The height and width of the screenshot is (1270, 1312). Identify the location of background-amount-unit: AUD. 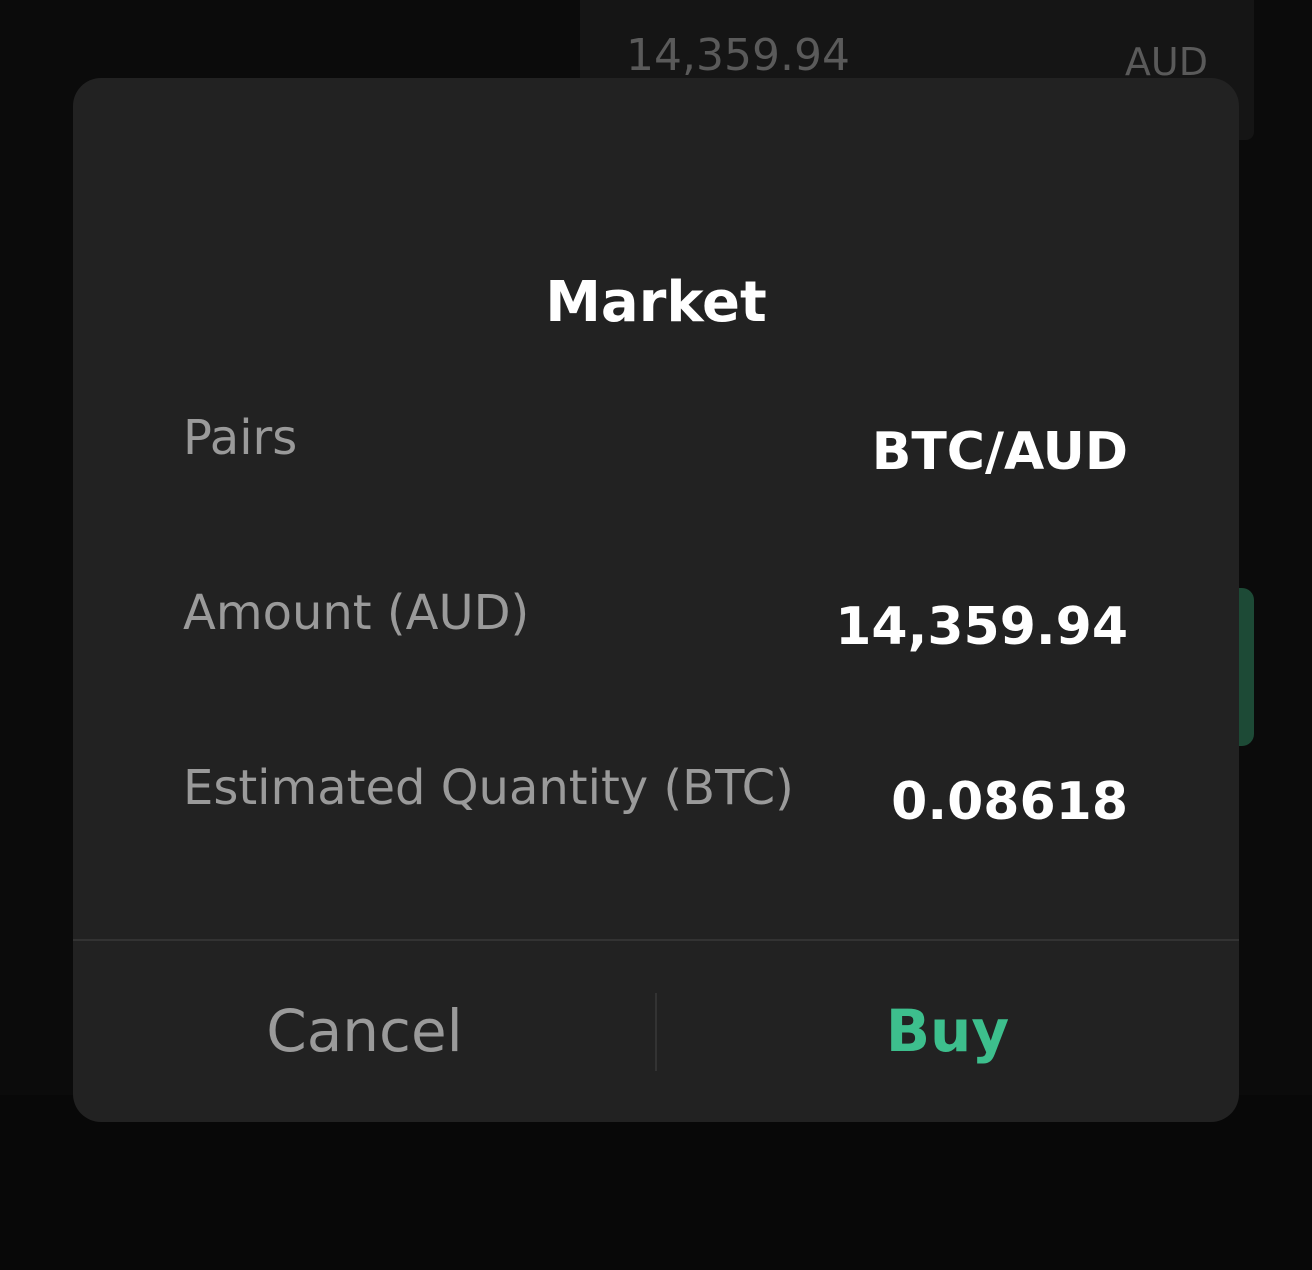
(1166, 62).